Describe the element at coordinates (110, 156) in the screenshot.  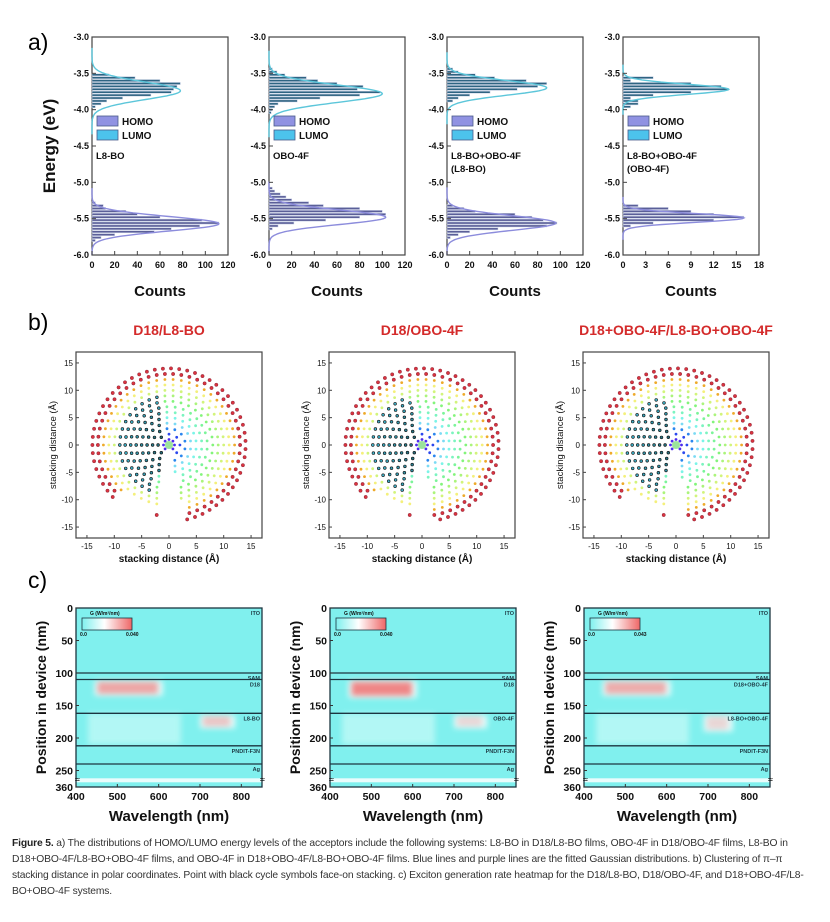
I see `sample-label: L8-BO` at that location.